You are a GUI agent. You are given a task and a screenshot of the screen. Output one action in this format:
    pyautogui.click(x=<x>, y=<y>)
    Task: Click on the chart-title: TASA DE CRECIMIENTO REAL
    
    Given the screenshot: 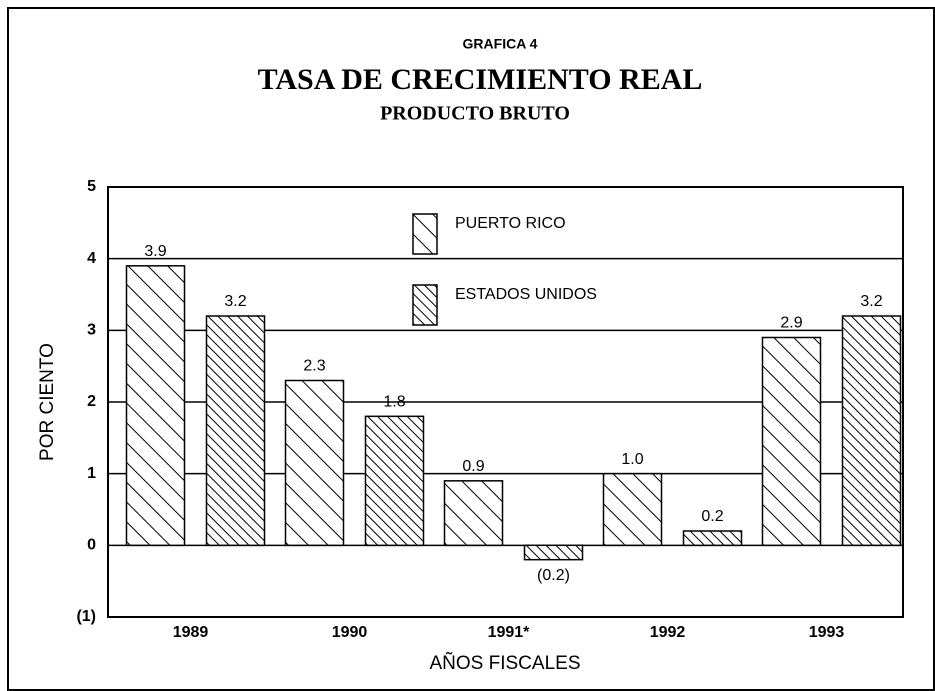 What is the action you would take?
    pyautogui.click(x=480, y=79)
    